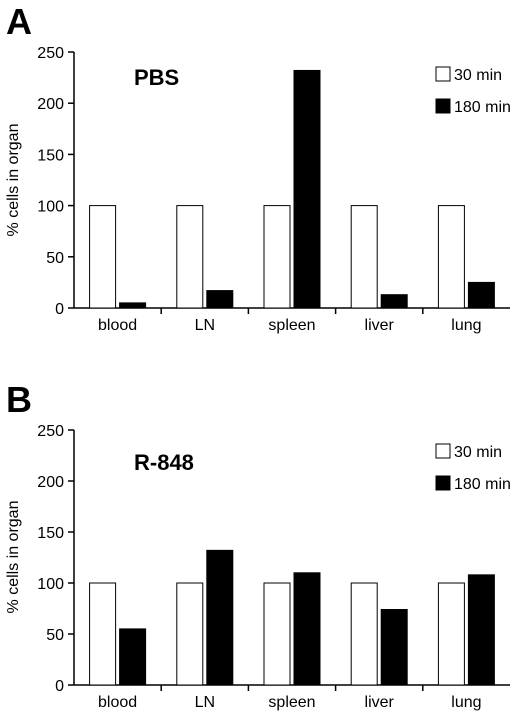  Describe the element at coordinates (19, 21) in the screenshot. I see `panel-letter: A` at that location.